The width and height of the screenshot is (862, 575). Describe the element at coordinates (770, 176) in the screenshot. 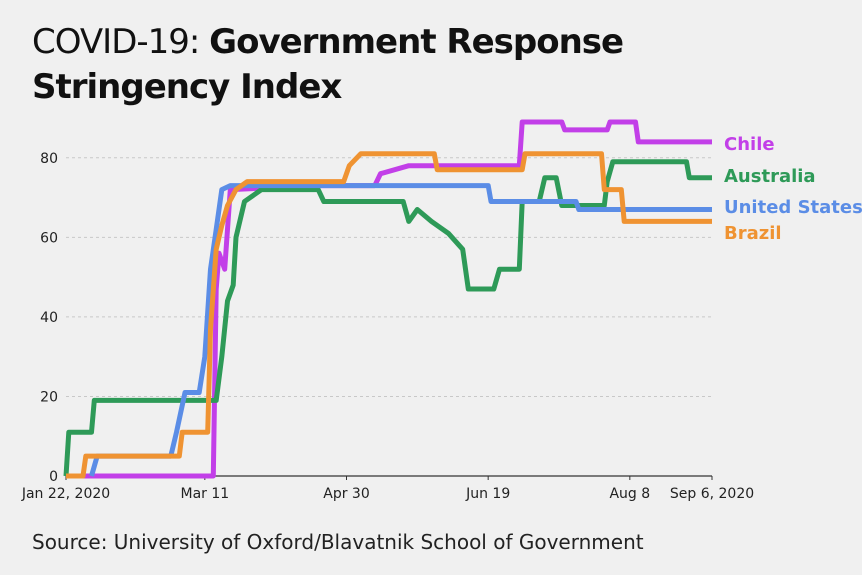

I see `series-label-australia: Australia` at that location.